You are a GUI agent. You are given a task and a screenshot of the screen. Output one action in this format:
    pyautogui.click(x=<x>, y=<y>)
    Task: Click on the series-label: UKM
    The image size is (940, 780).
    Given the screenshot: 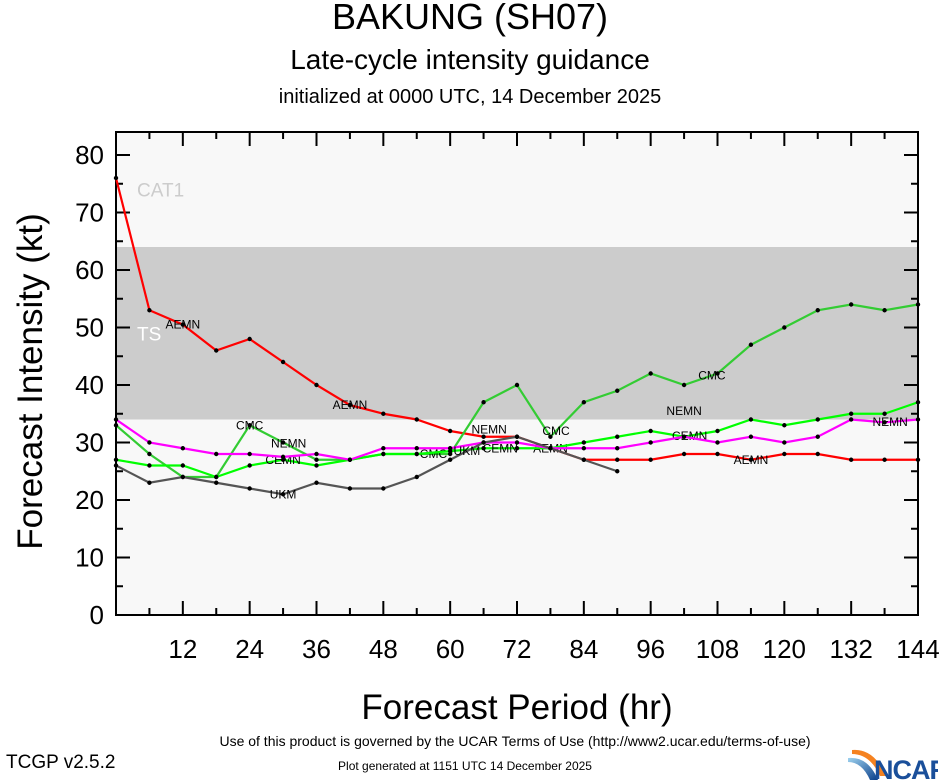 What is the action you would take?
    pyautogui.click(x=283, y=494)
    